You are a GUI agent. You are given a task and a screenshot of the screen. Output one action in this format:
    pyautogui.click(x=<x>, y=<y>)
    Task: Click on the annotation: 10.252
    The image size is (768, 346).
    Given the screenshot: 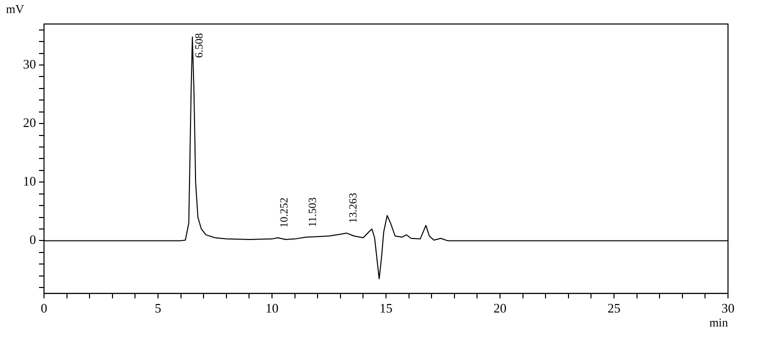 What is the action you would take?
    pyautogui.click(x=284, y=213)
    